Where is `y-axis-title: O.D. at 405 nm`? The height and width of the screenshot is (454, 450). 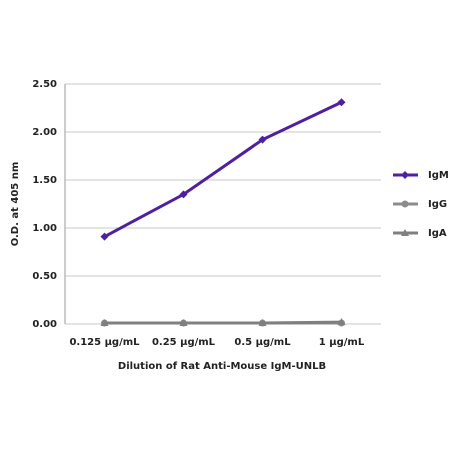 y-axis-title: O.D. at 405 nm is located at coordinates (15, 204).